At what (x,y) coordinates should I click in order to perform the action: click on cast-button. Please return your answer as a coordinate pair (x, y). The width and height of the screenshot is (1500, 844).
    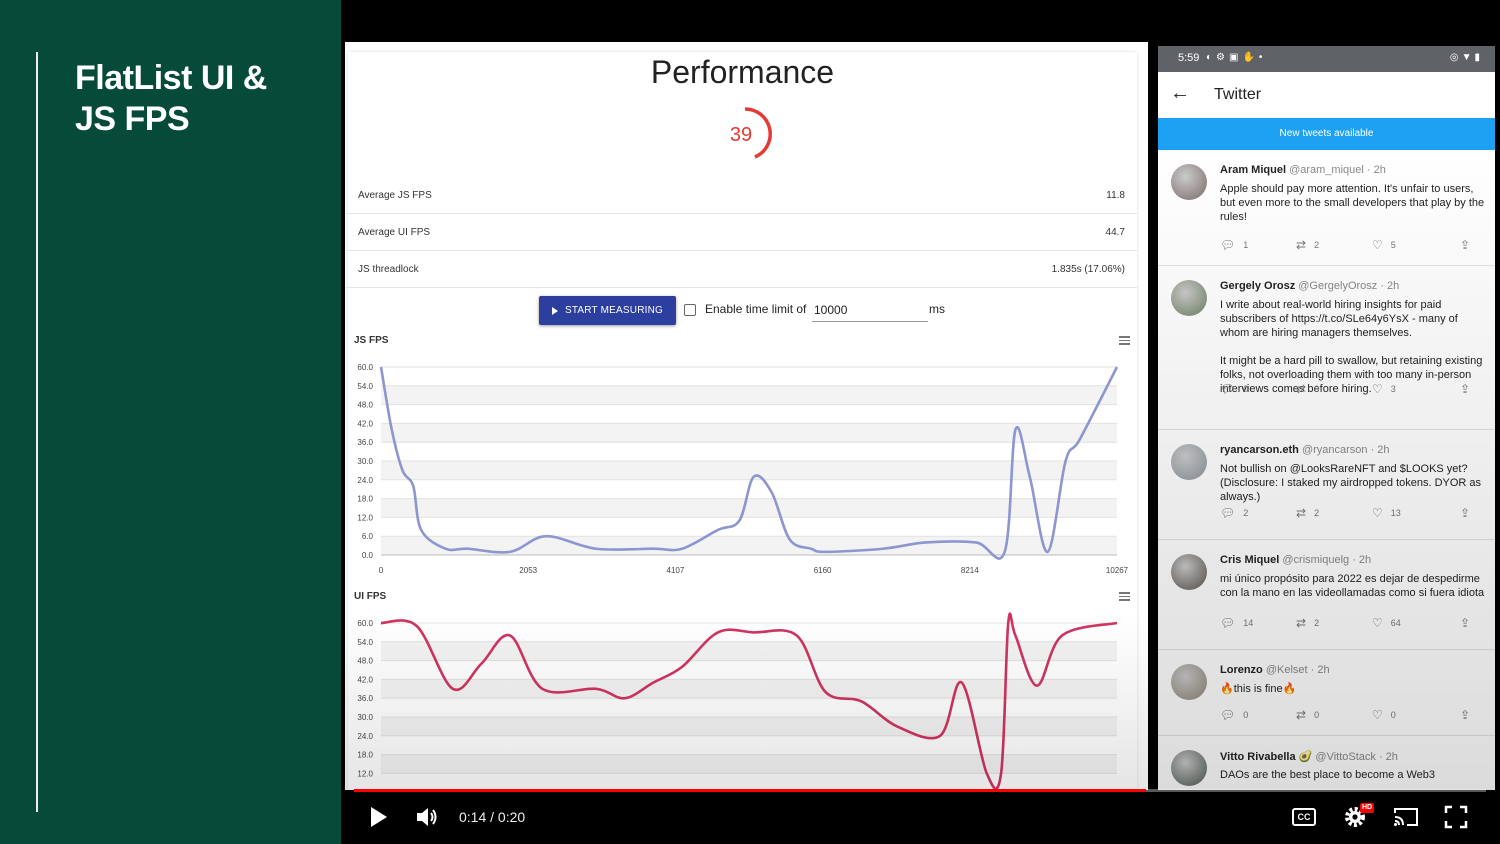
    Looking at the image, I should click on (1406, 817).